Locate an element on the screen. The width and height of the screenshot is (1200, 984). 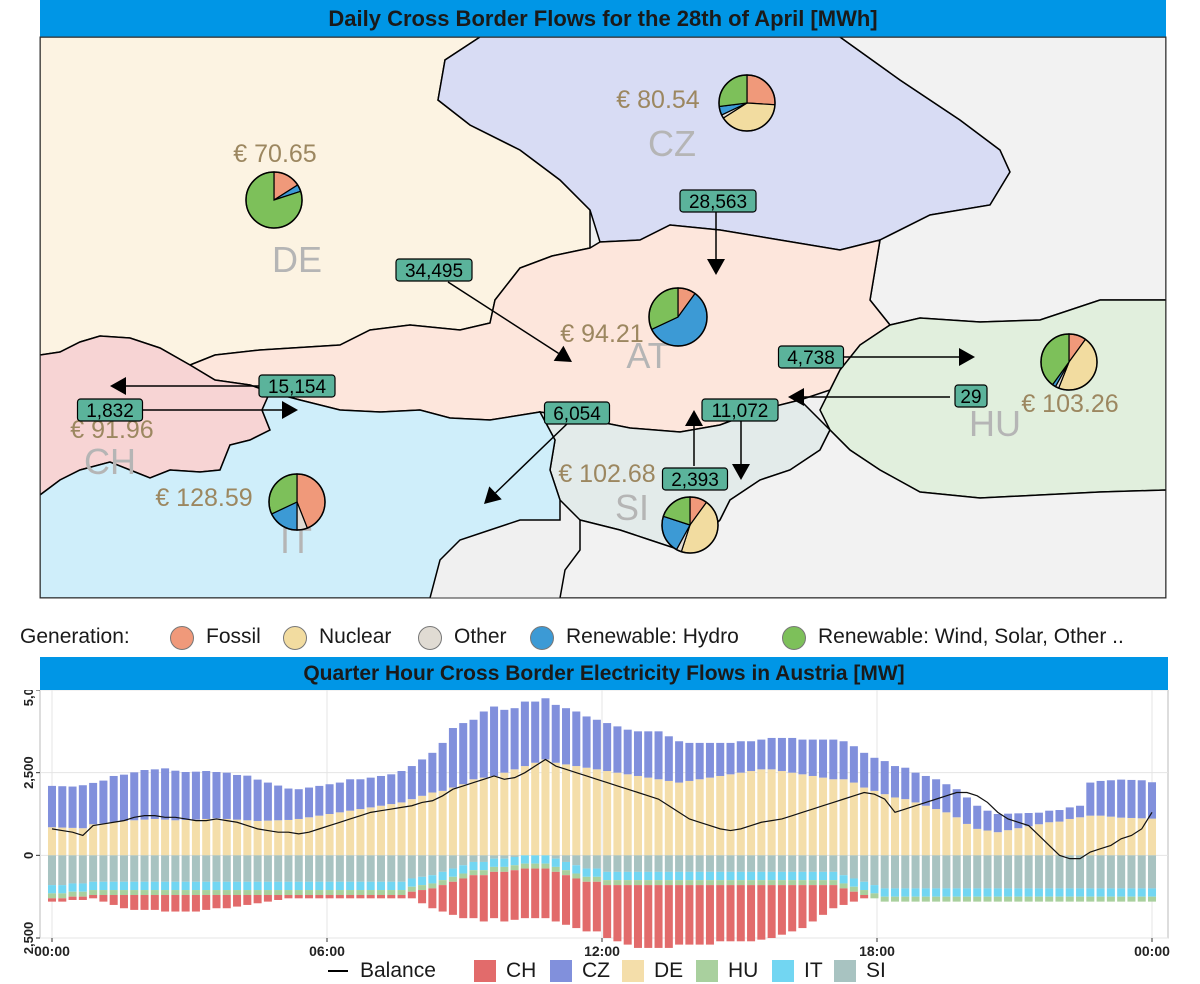
flow-arrow-si-at: 2,393 is located at coordinates (695, 450).